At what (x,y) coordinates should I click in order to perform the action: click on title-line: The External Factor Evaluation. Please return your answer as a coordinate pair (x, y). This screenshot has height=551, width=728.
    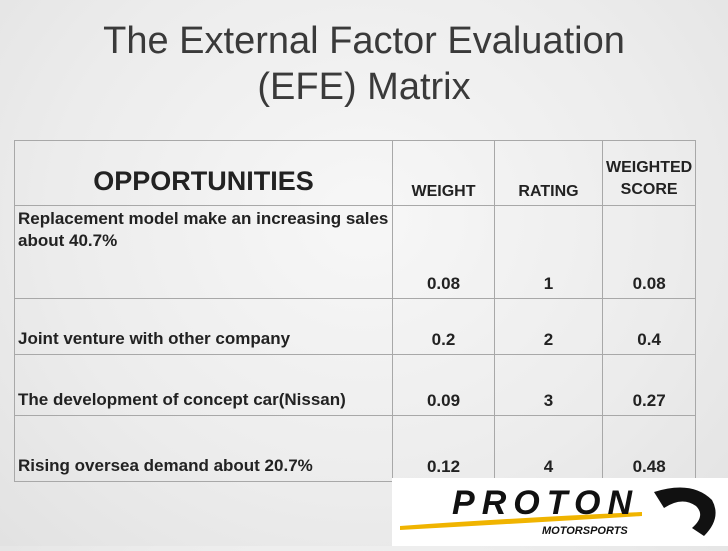
    Looking at the image, I should click on (364, 41).